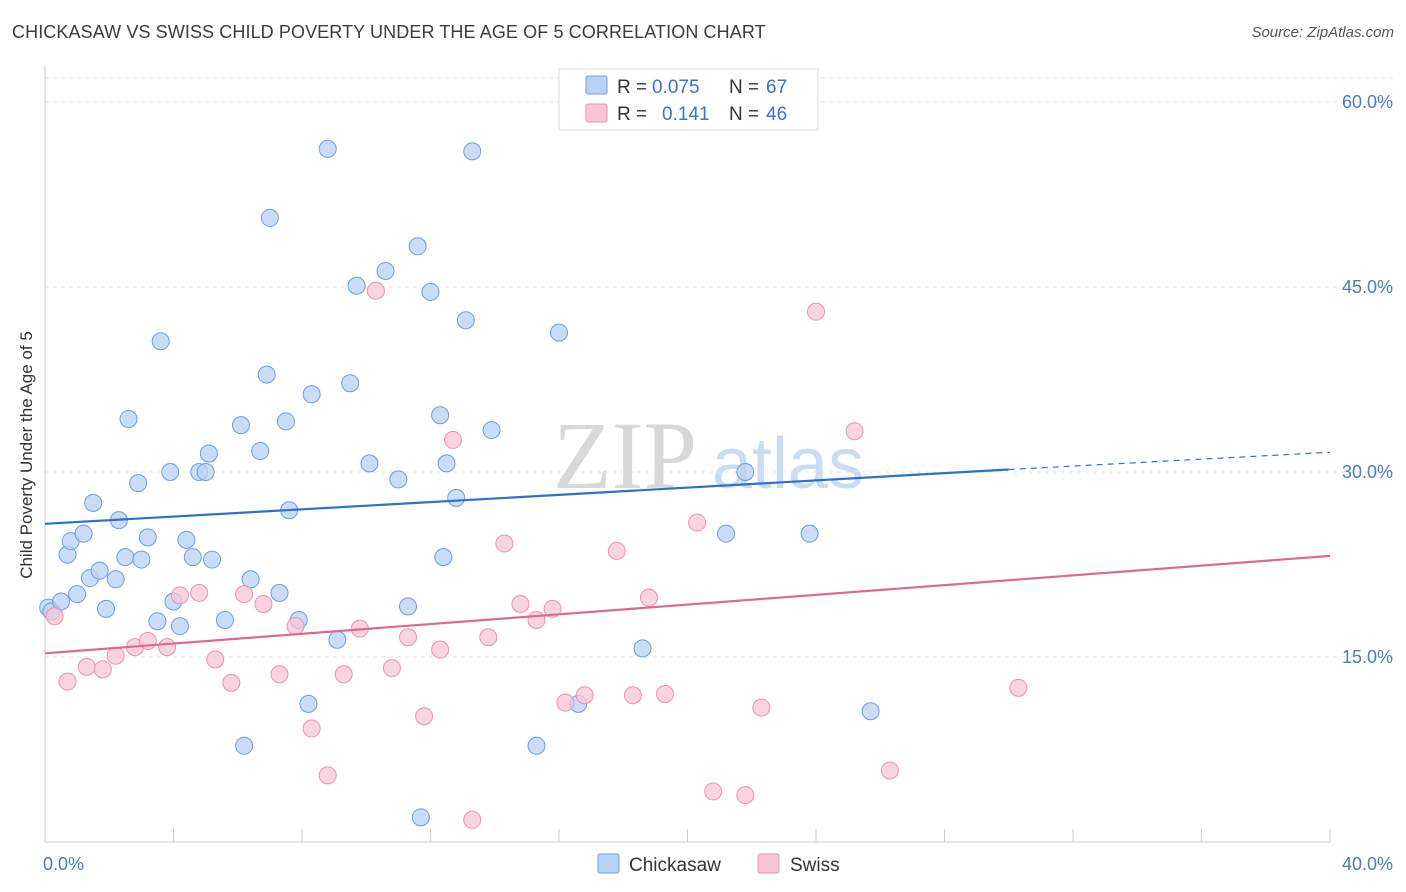 The width and height of the screenshot is (1406, 892). I want to click on y-tick-label-0: 15.0%, so click(1367, 657).